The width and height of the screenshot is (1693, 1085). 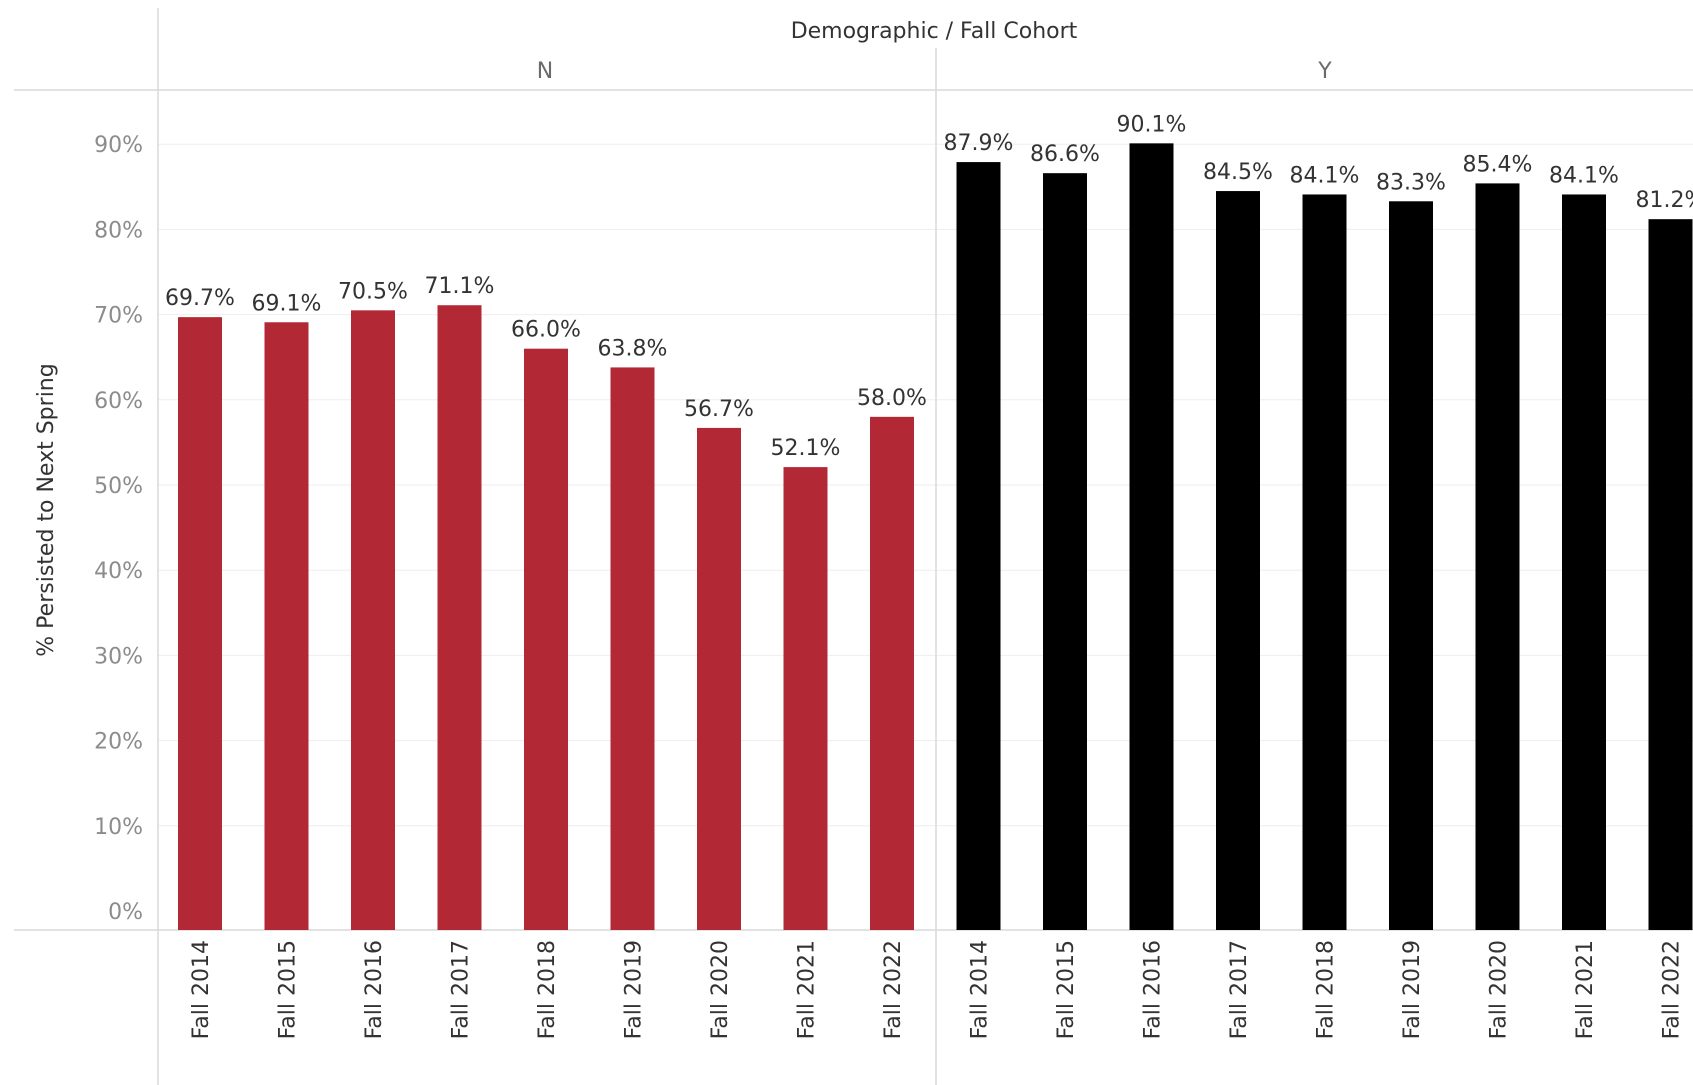 I want to click on facet-header-n: N, so click(x=545, y=71).